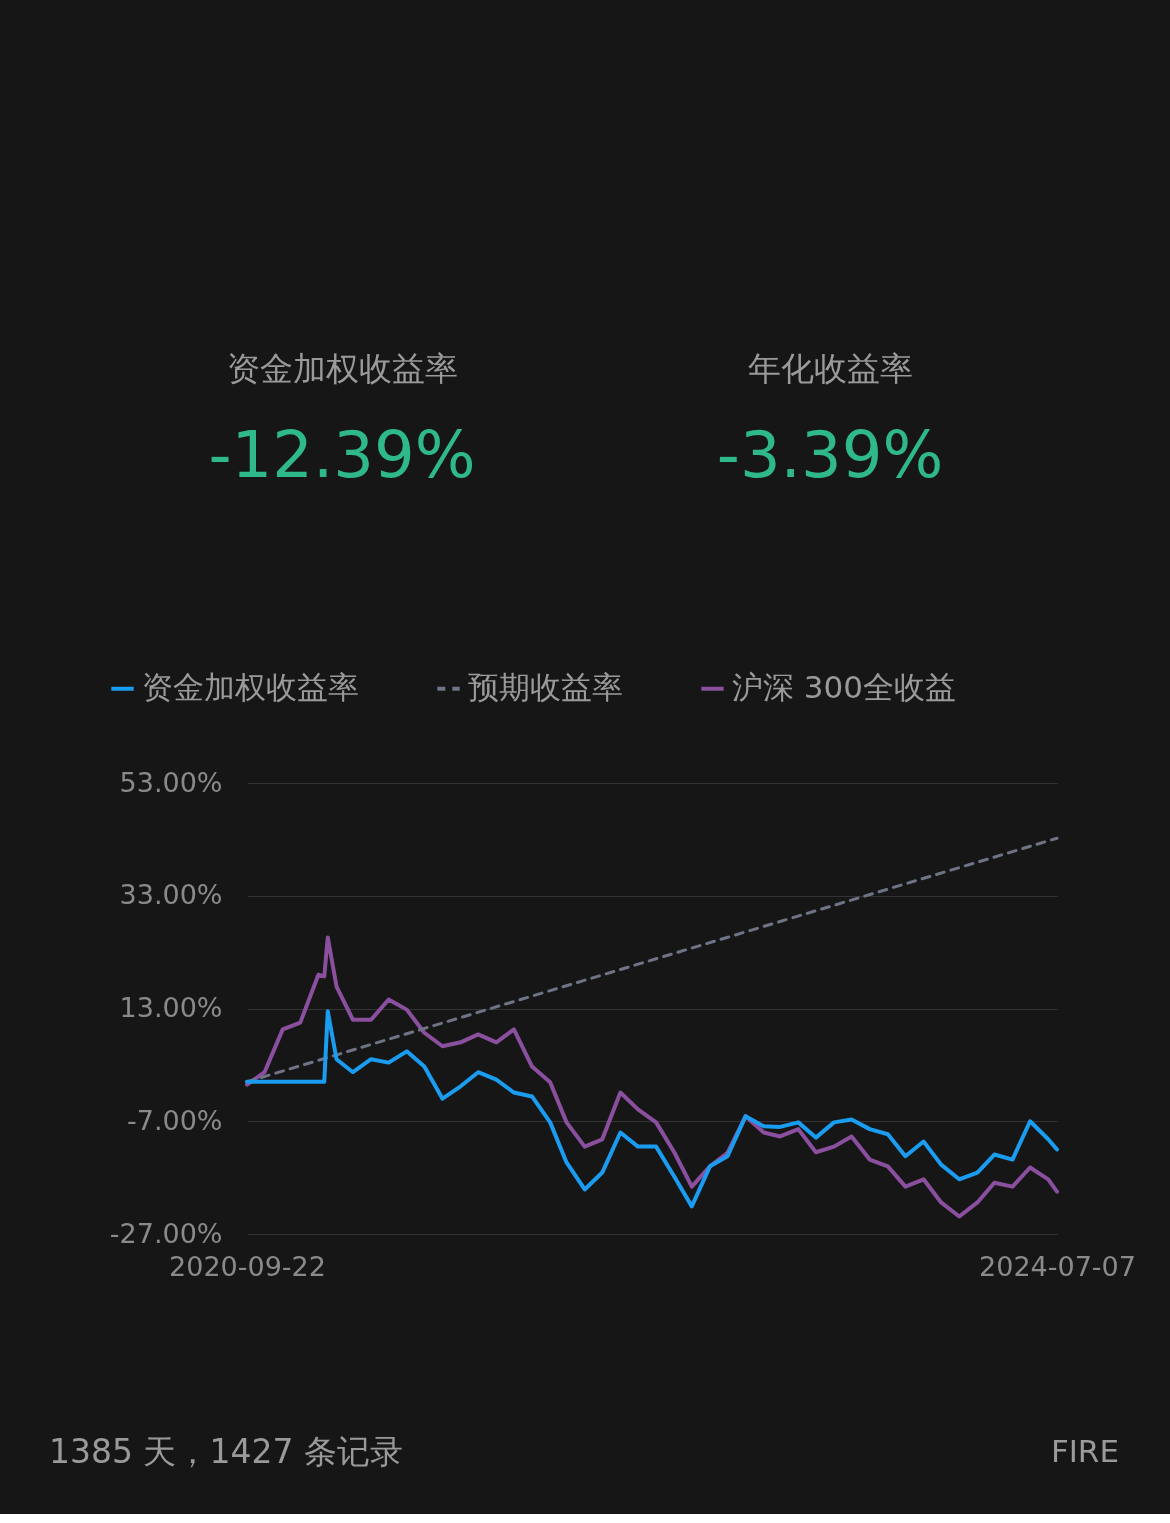 This screenshot has height=1523, width=1170. What do you see at coordinates (844, 686) in the screenshot?
I see `legend-label: 沪深 300全收益` at bounding box center [844, 686].